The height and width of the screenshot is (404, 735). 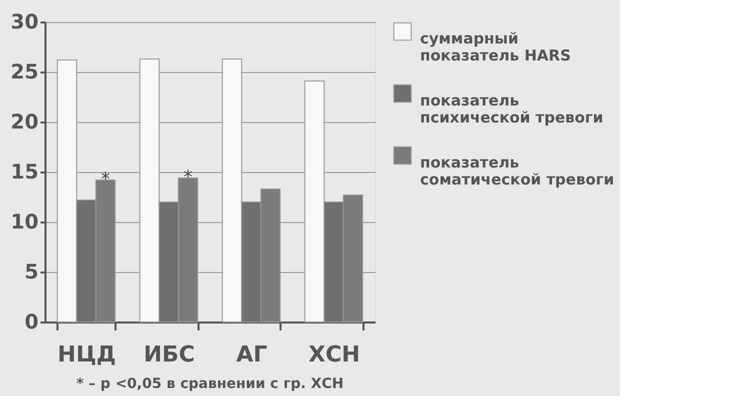 What do you see at coordinates (24, 122) in the screenshot?
I see `y-tick-label: 20` at bounding box center [24, 122].